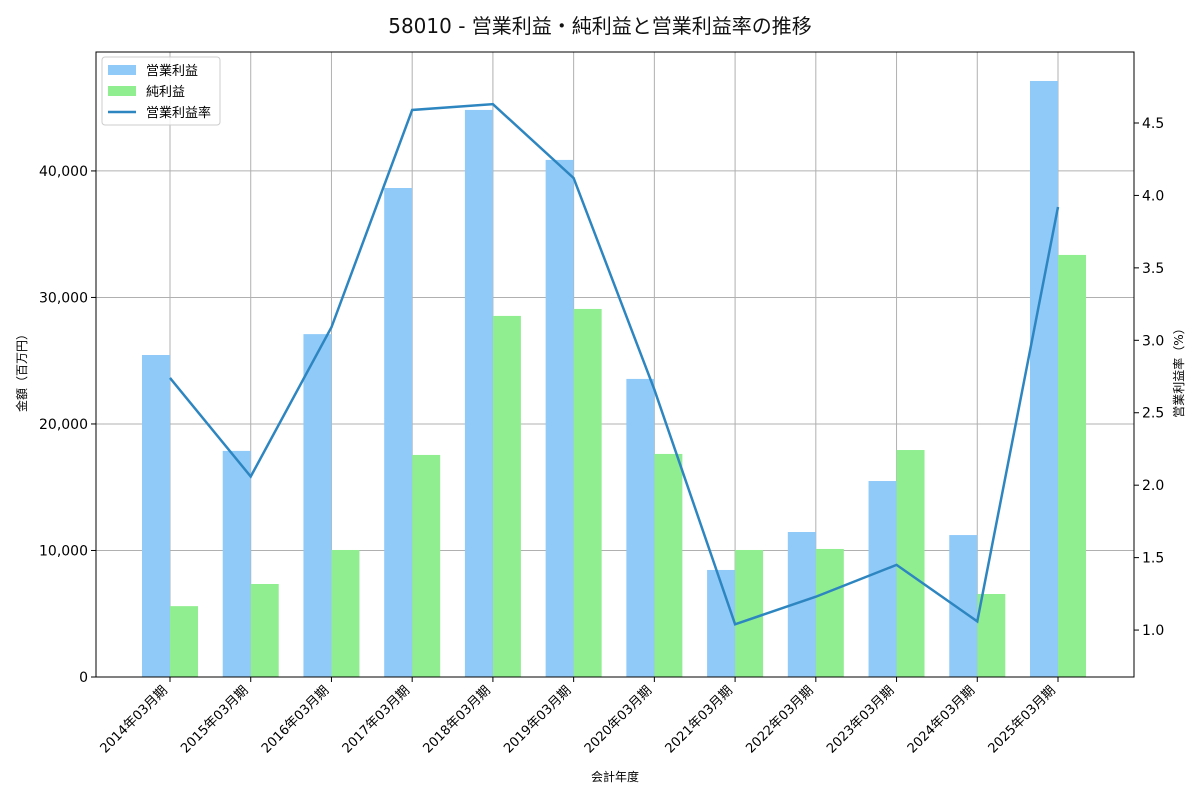 Image resolution: width=1200 pixels, height=804 pixels. I want to click on y-tick-label: 20,000, so click(63, 425).